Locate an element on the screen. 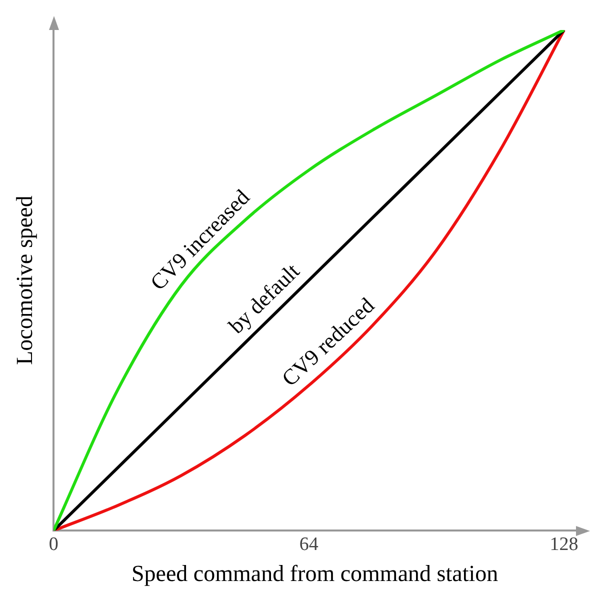  x-tick-label: 128 is located at coordinates (564, 544).